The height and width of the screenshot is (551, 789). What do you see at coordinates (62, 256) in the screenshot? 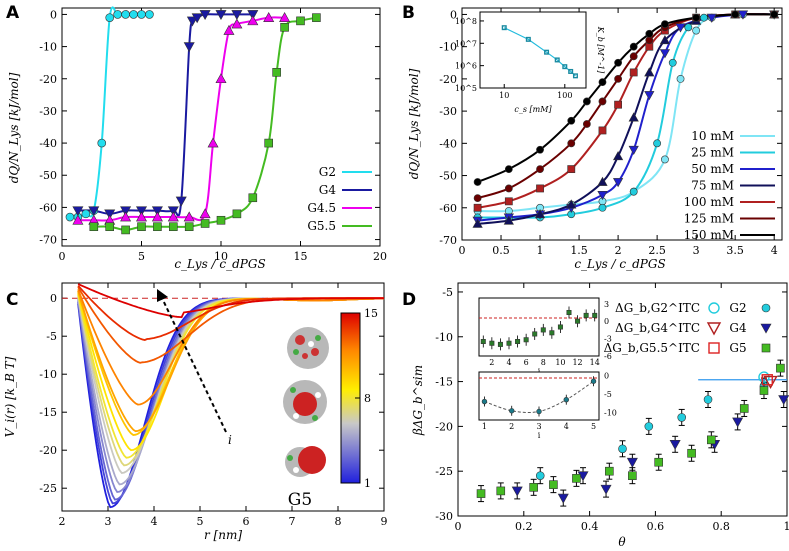
I see `panel-a-xtick-label: 0` at bounding box center [62, 256].